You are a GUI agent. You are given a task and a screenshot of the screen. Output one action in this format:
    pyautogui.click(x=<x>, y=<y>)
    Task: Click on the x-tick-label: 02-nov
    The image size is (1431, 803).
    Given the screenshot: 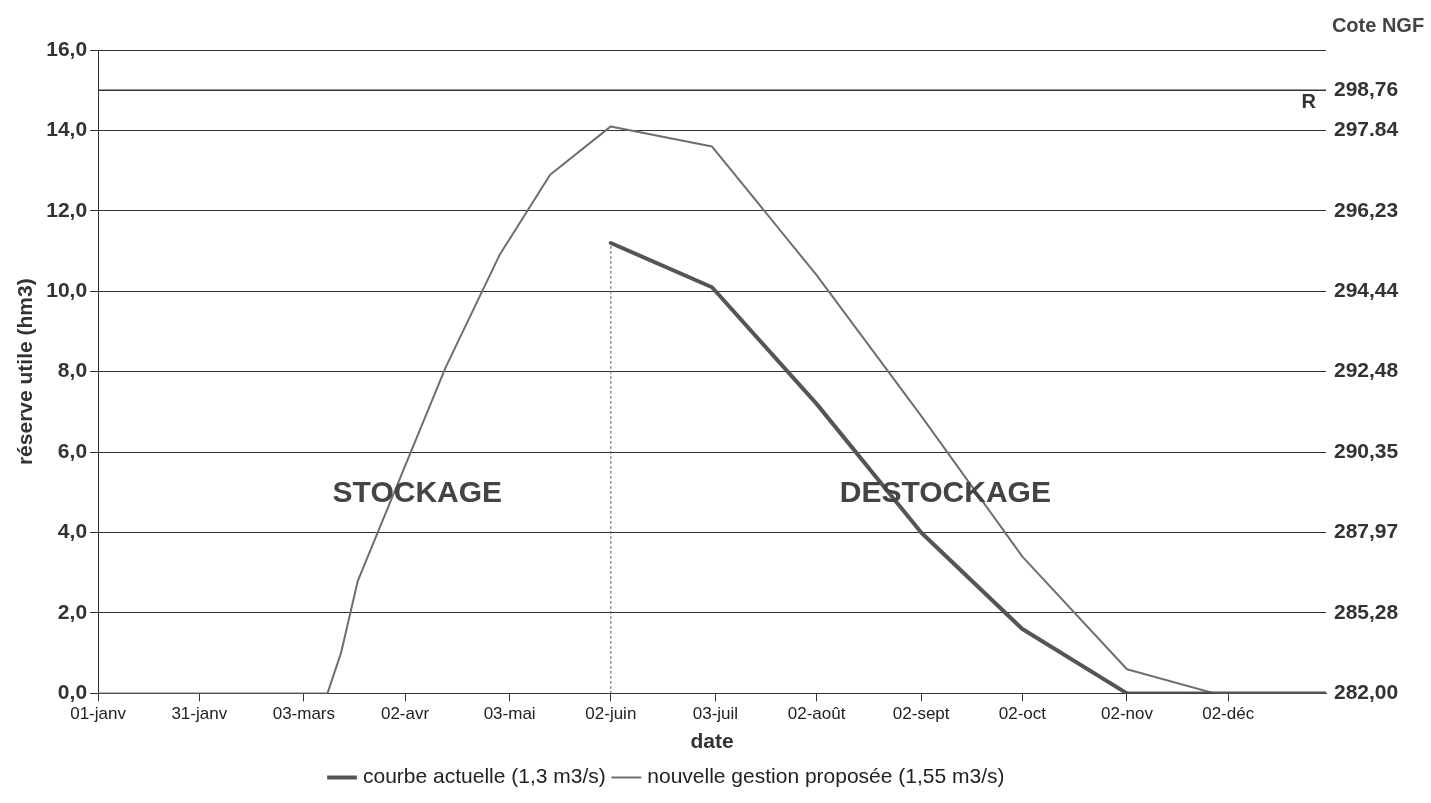 What is the action you would take?
    pyautogui.click(x=1127, y=714)
    